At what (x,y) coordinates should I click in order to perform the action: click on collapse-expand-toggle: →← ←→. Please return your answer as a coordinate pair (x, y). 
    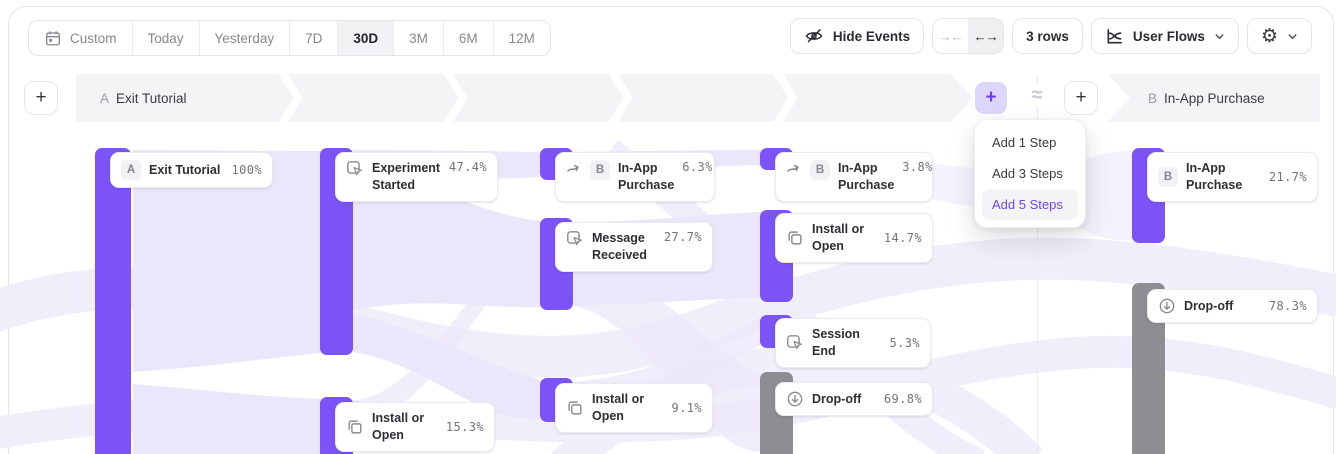
    Looking at the image, I should click on (968, 36).